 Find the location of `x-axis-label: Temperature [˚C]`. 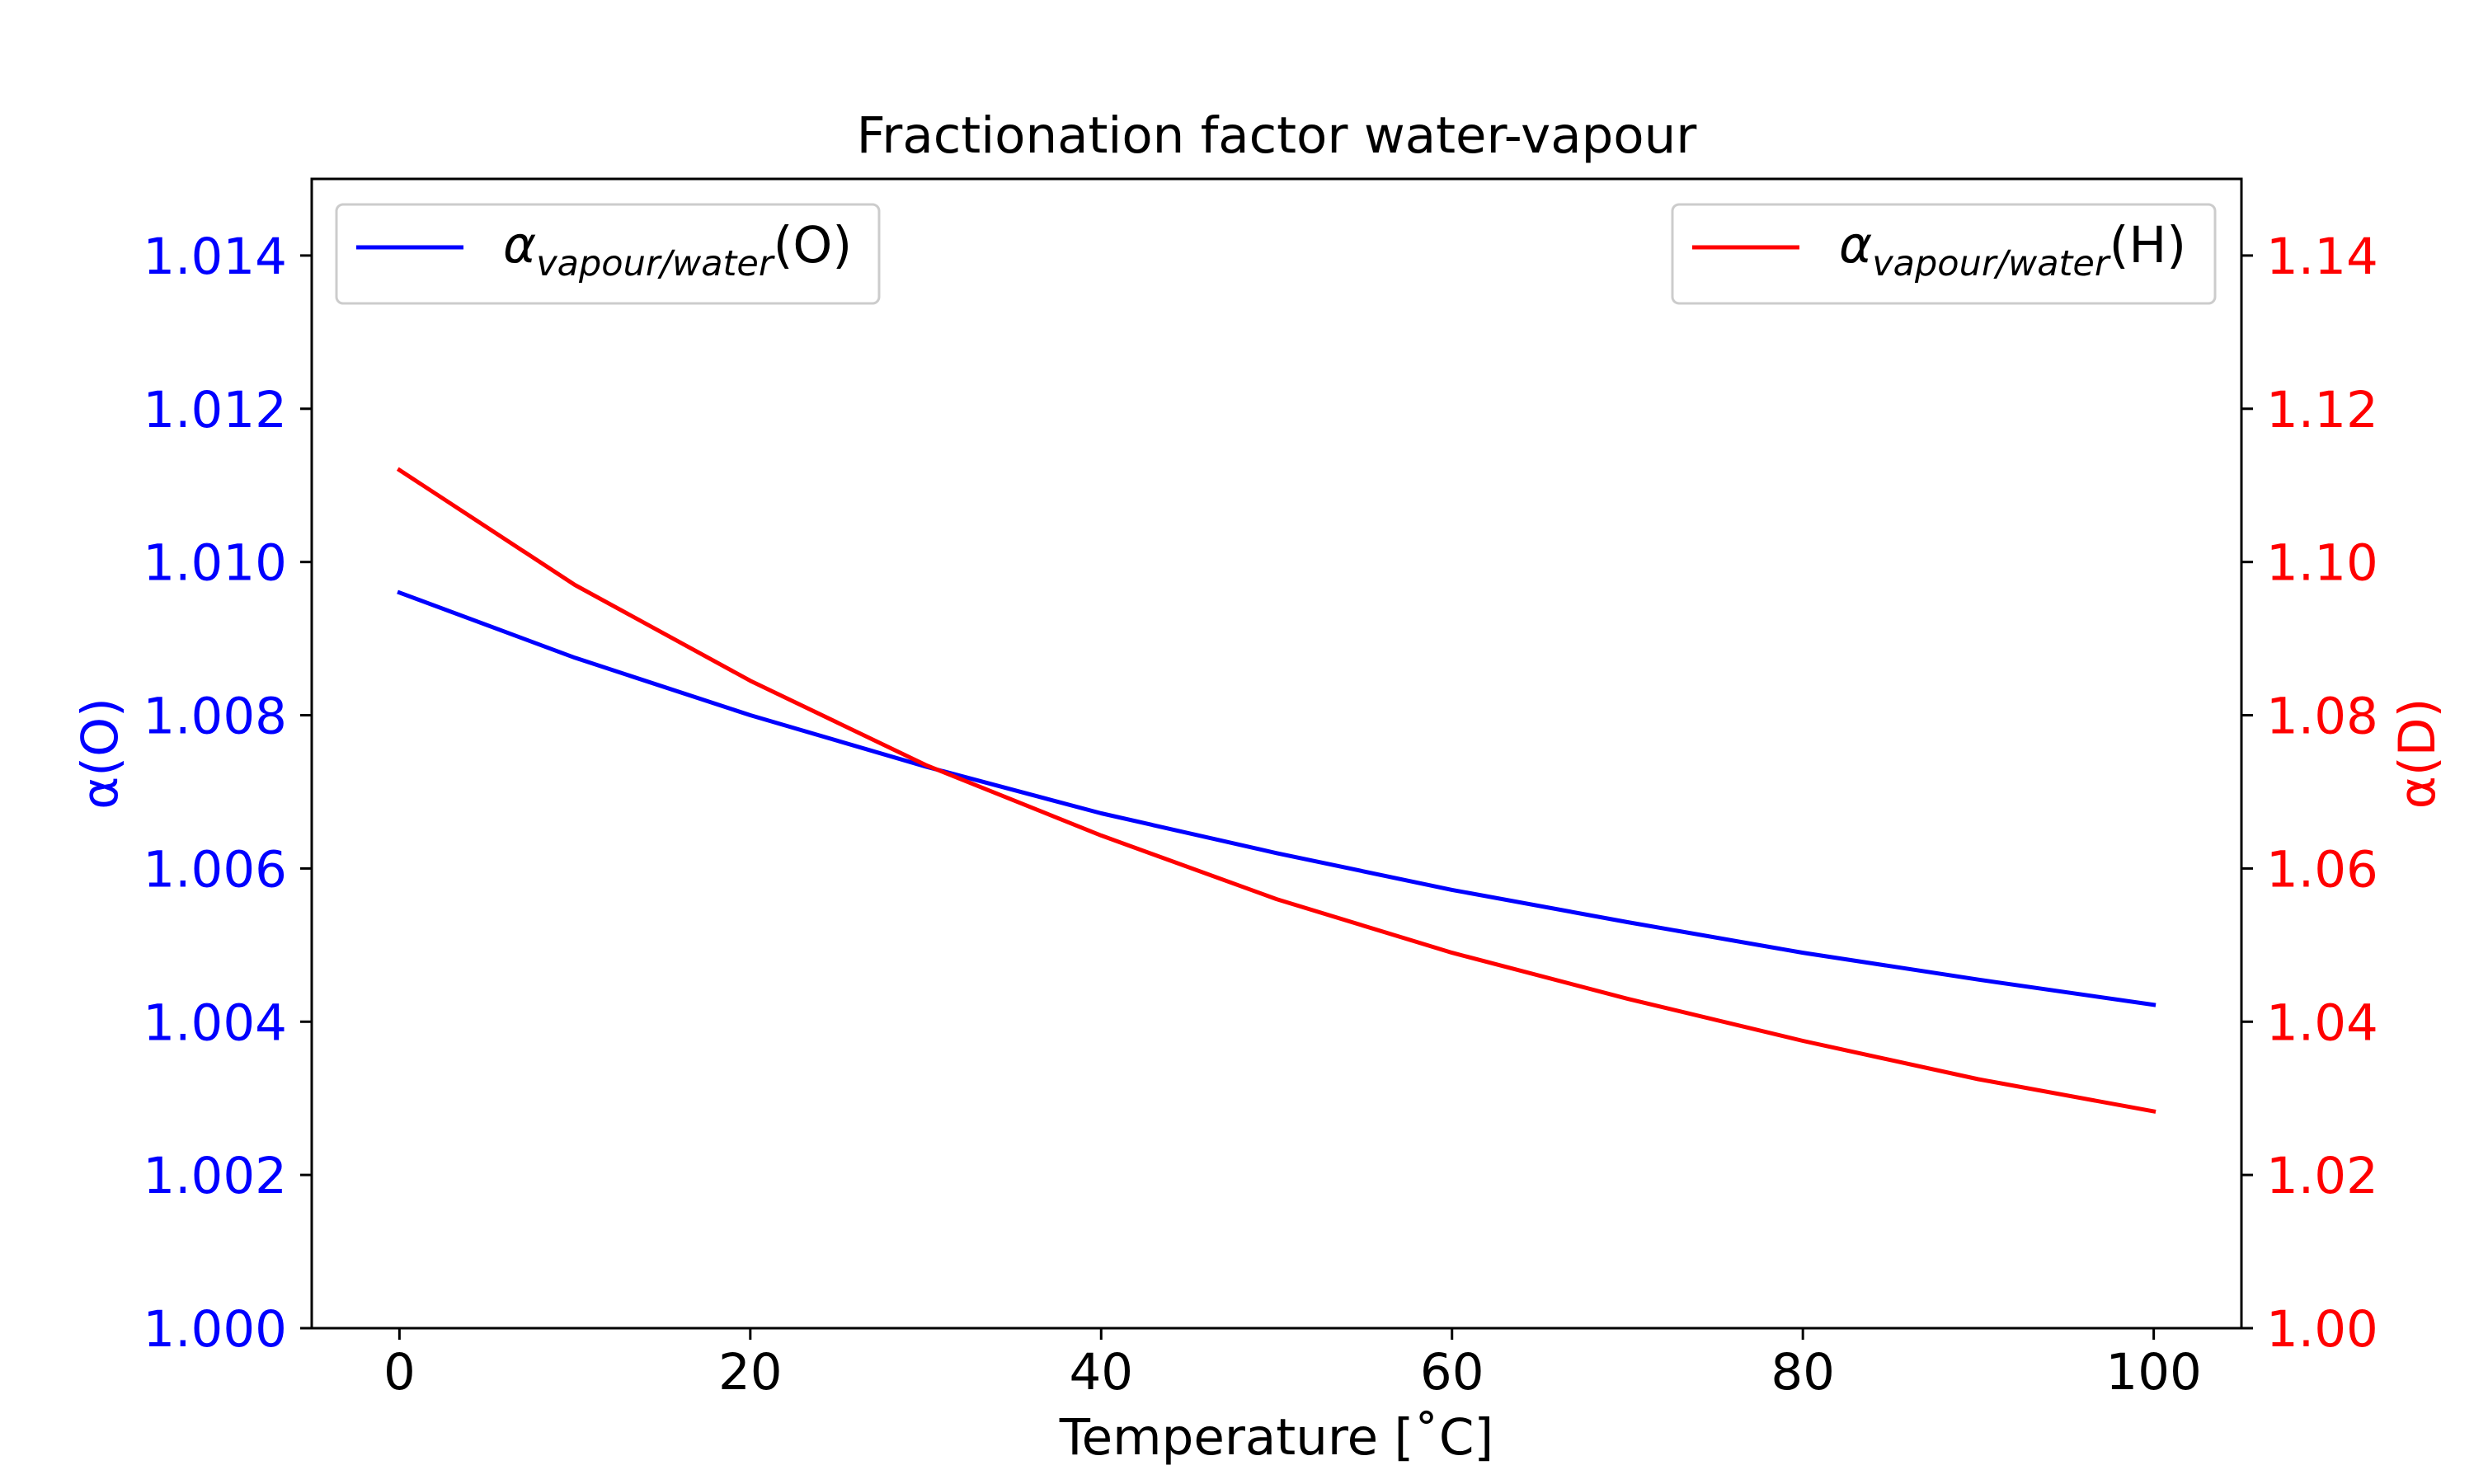

x-axis-label: Temperature [˚C] is located at coordinates (1276, 1437).